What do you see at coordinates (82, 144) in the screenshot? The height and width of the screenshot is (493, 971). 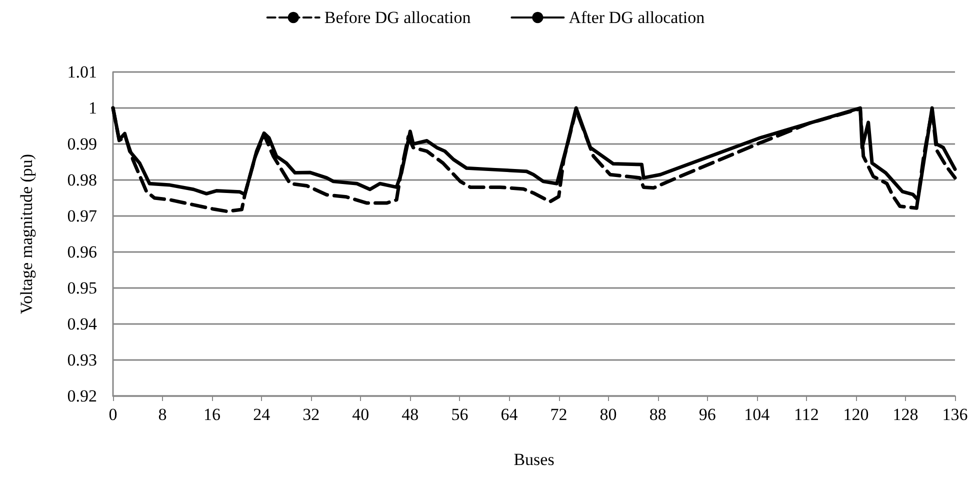 I see `y-tick-label: 0.99` at bounding box center [82, 144].